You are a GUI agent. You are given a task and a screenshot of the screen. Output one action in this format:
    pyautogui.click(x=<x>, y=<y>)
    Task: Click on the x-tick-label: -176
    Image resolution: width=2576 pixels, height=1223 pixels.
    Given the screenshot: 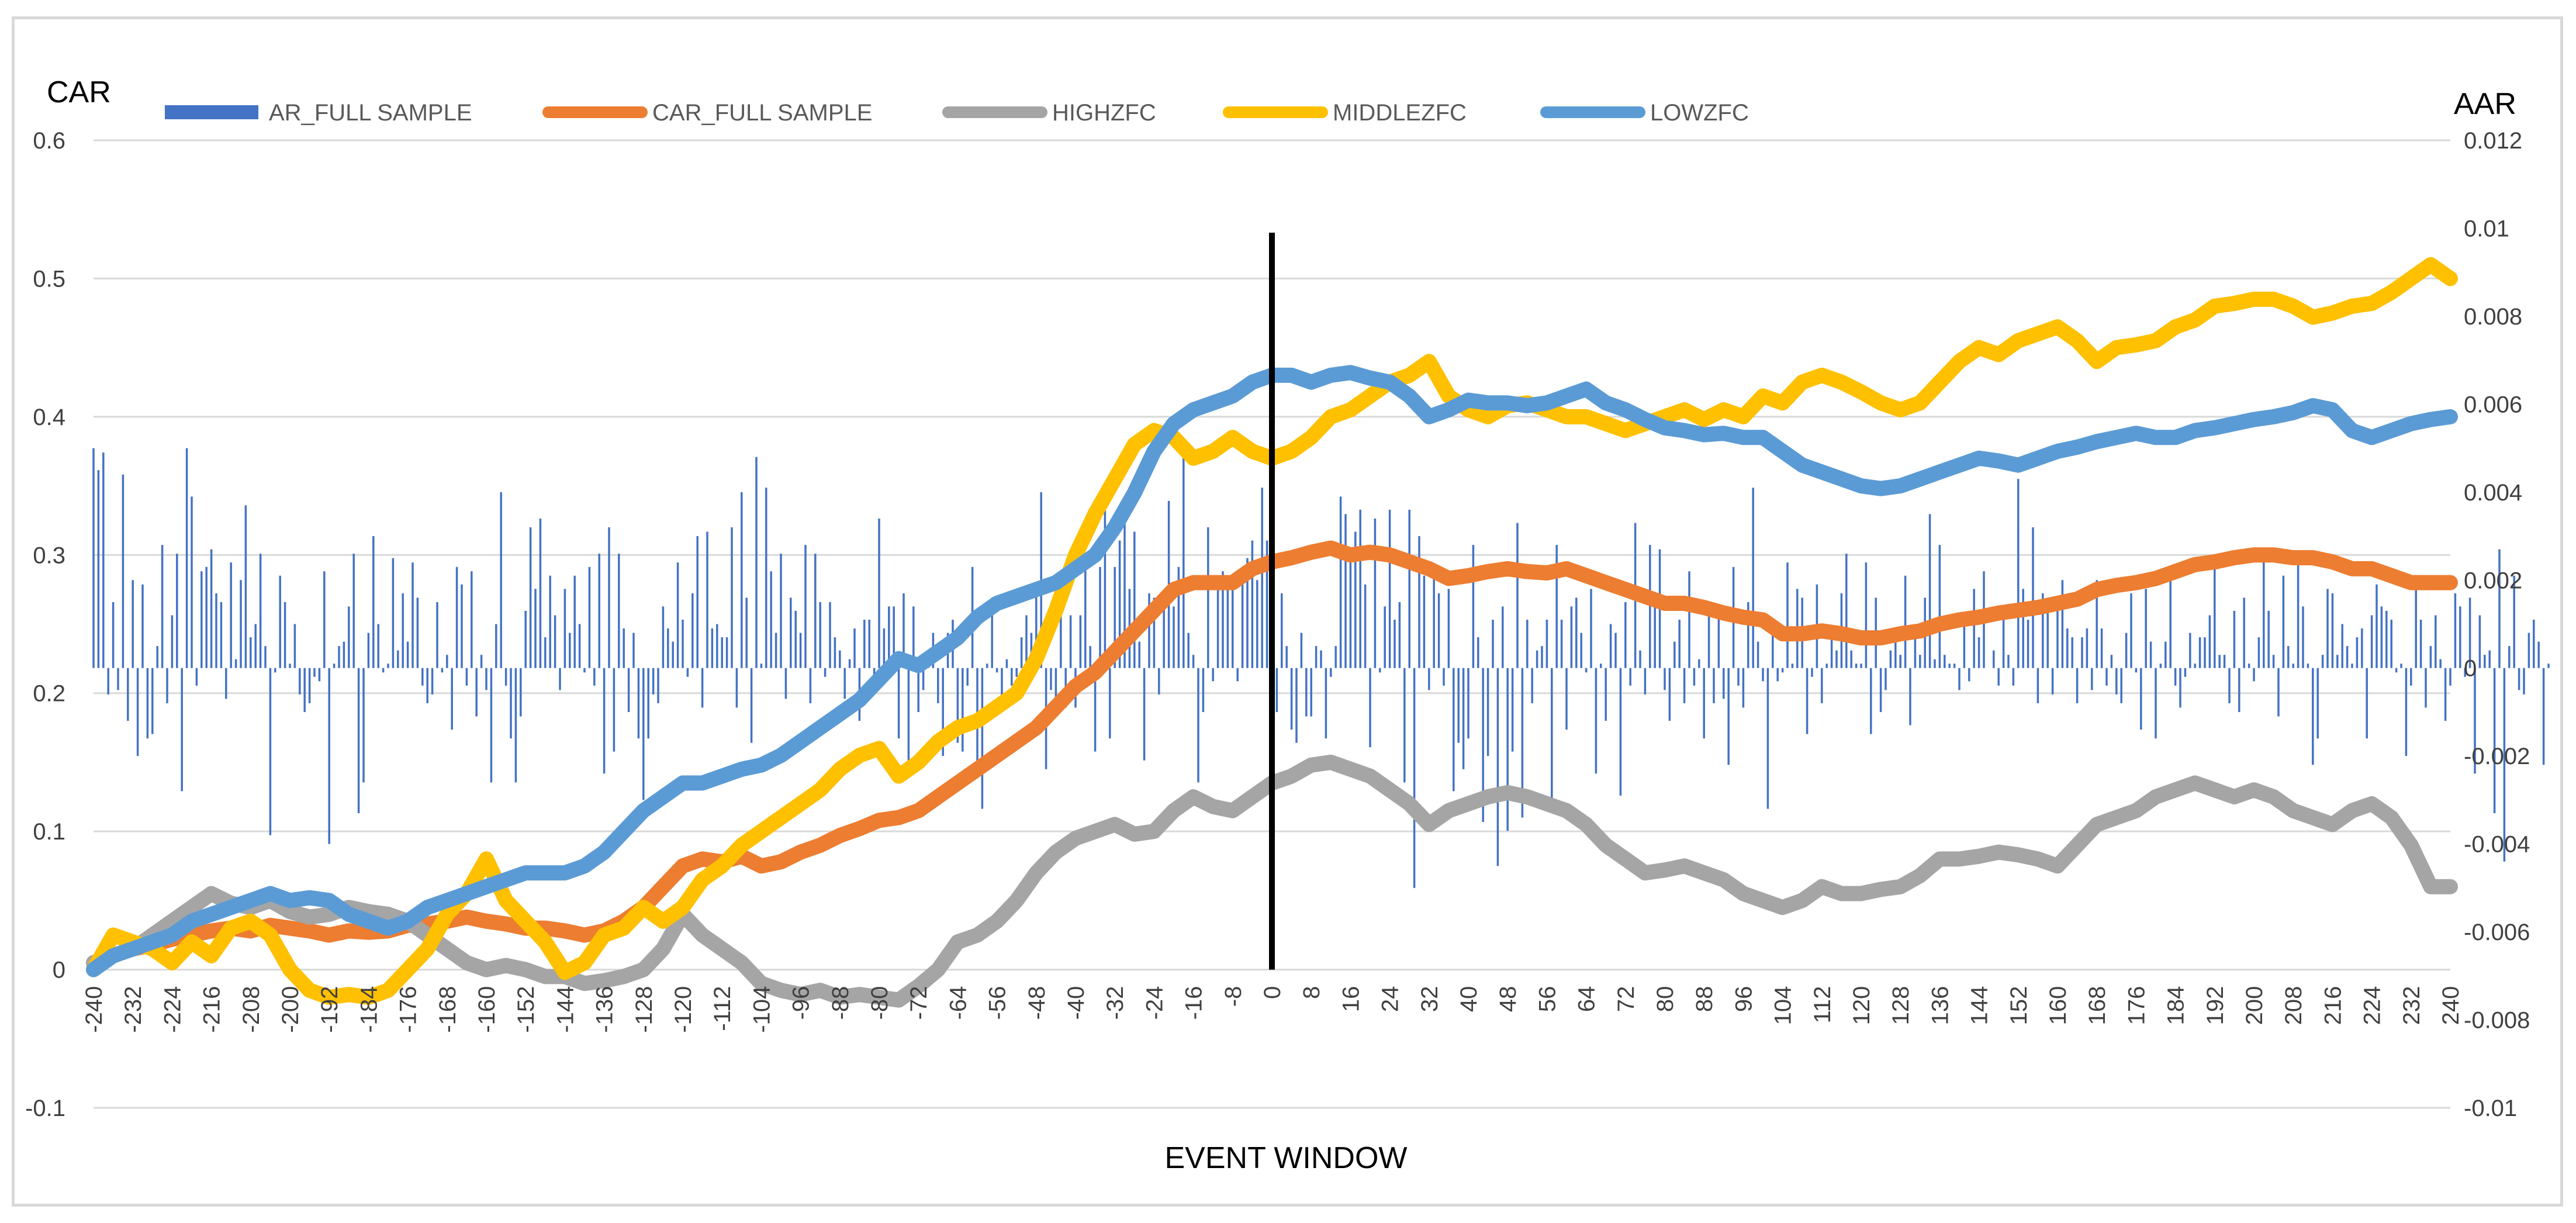 What is the action you would take?
    pyautogui.click(x=408, y=1010)
    